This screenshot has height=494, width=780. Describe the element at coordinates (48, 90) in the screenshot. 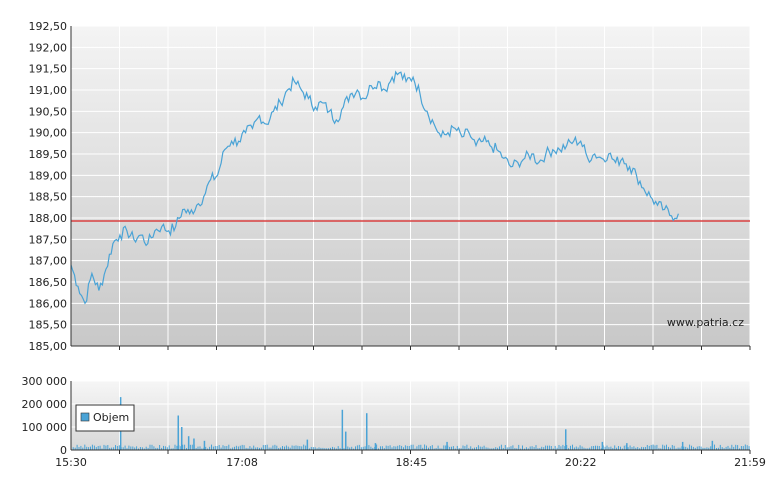

I see `price-y-tick-label: 191,00` at that location.